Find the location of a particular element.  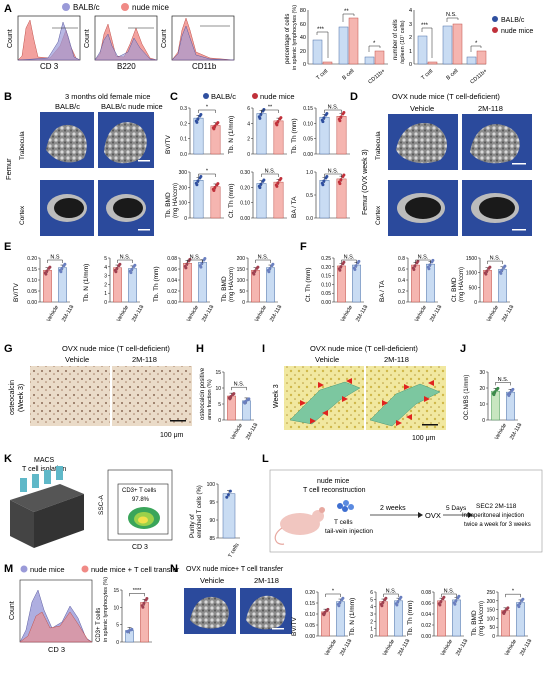

col-label: 2M-118 is located at coordinates (396, 359).